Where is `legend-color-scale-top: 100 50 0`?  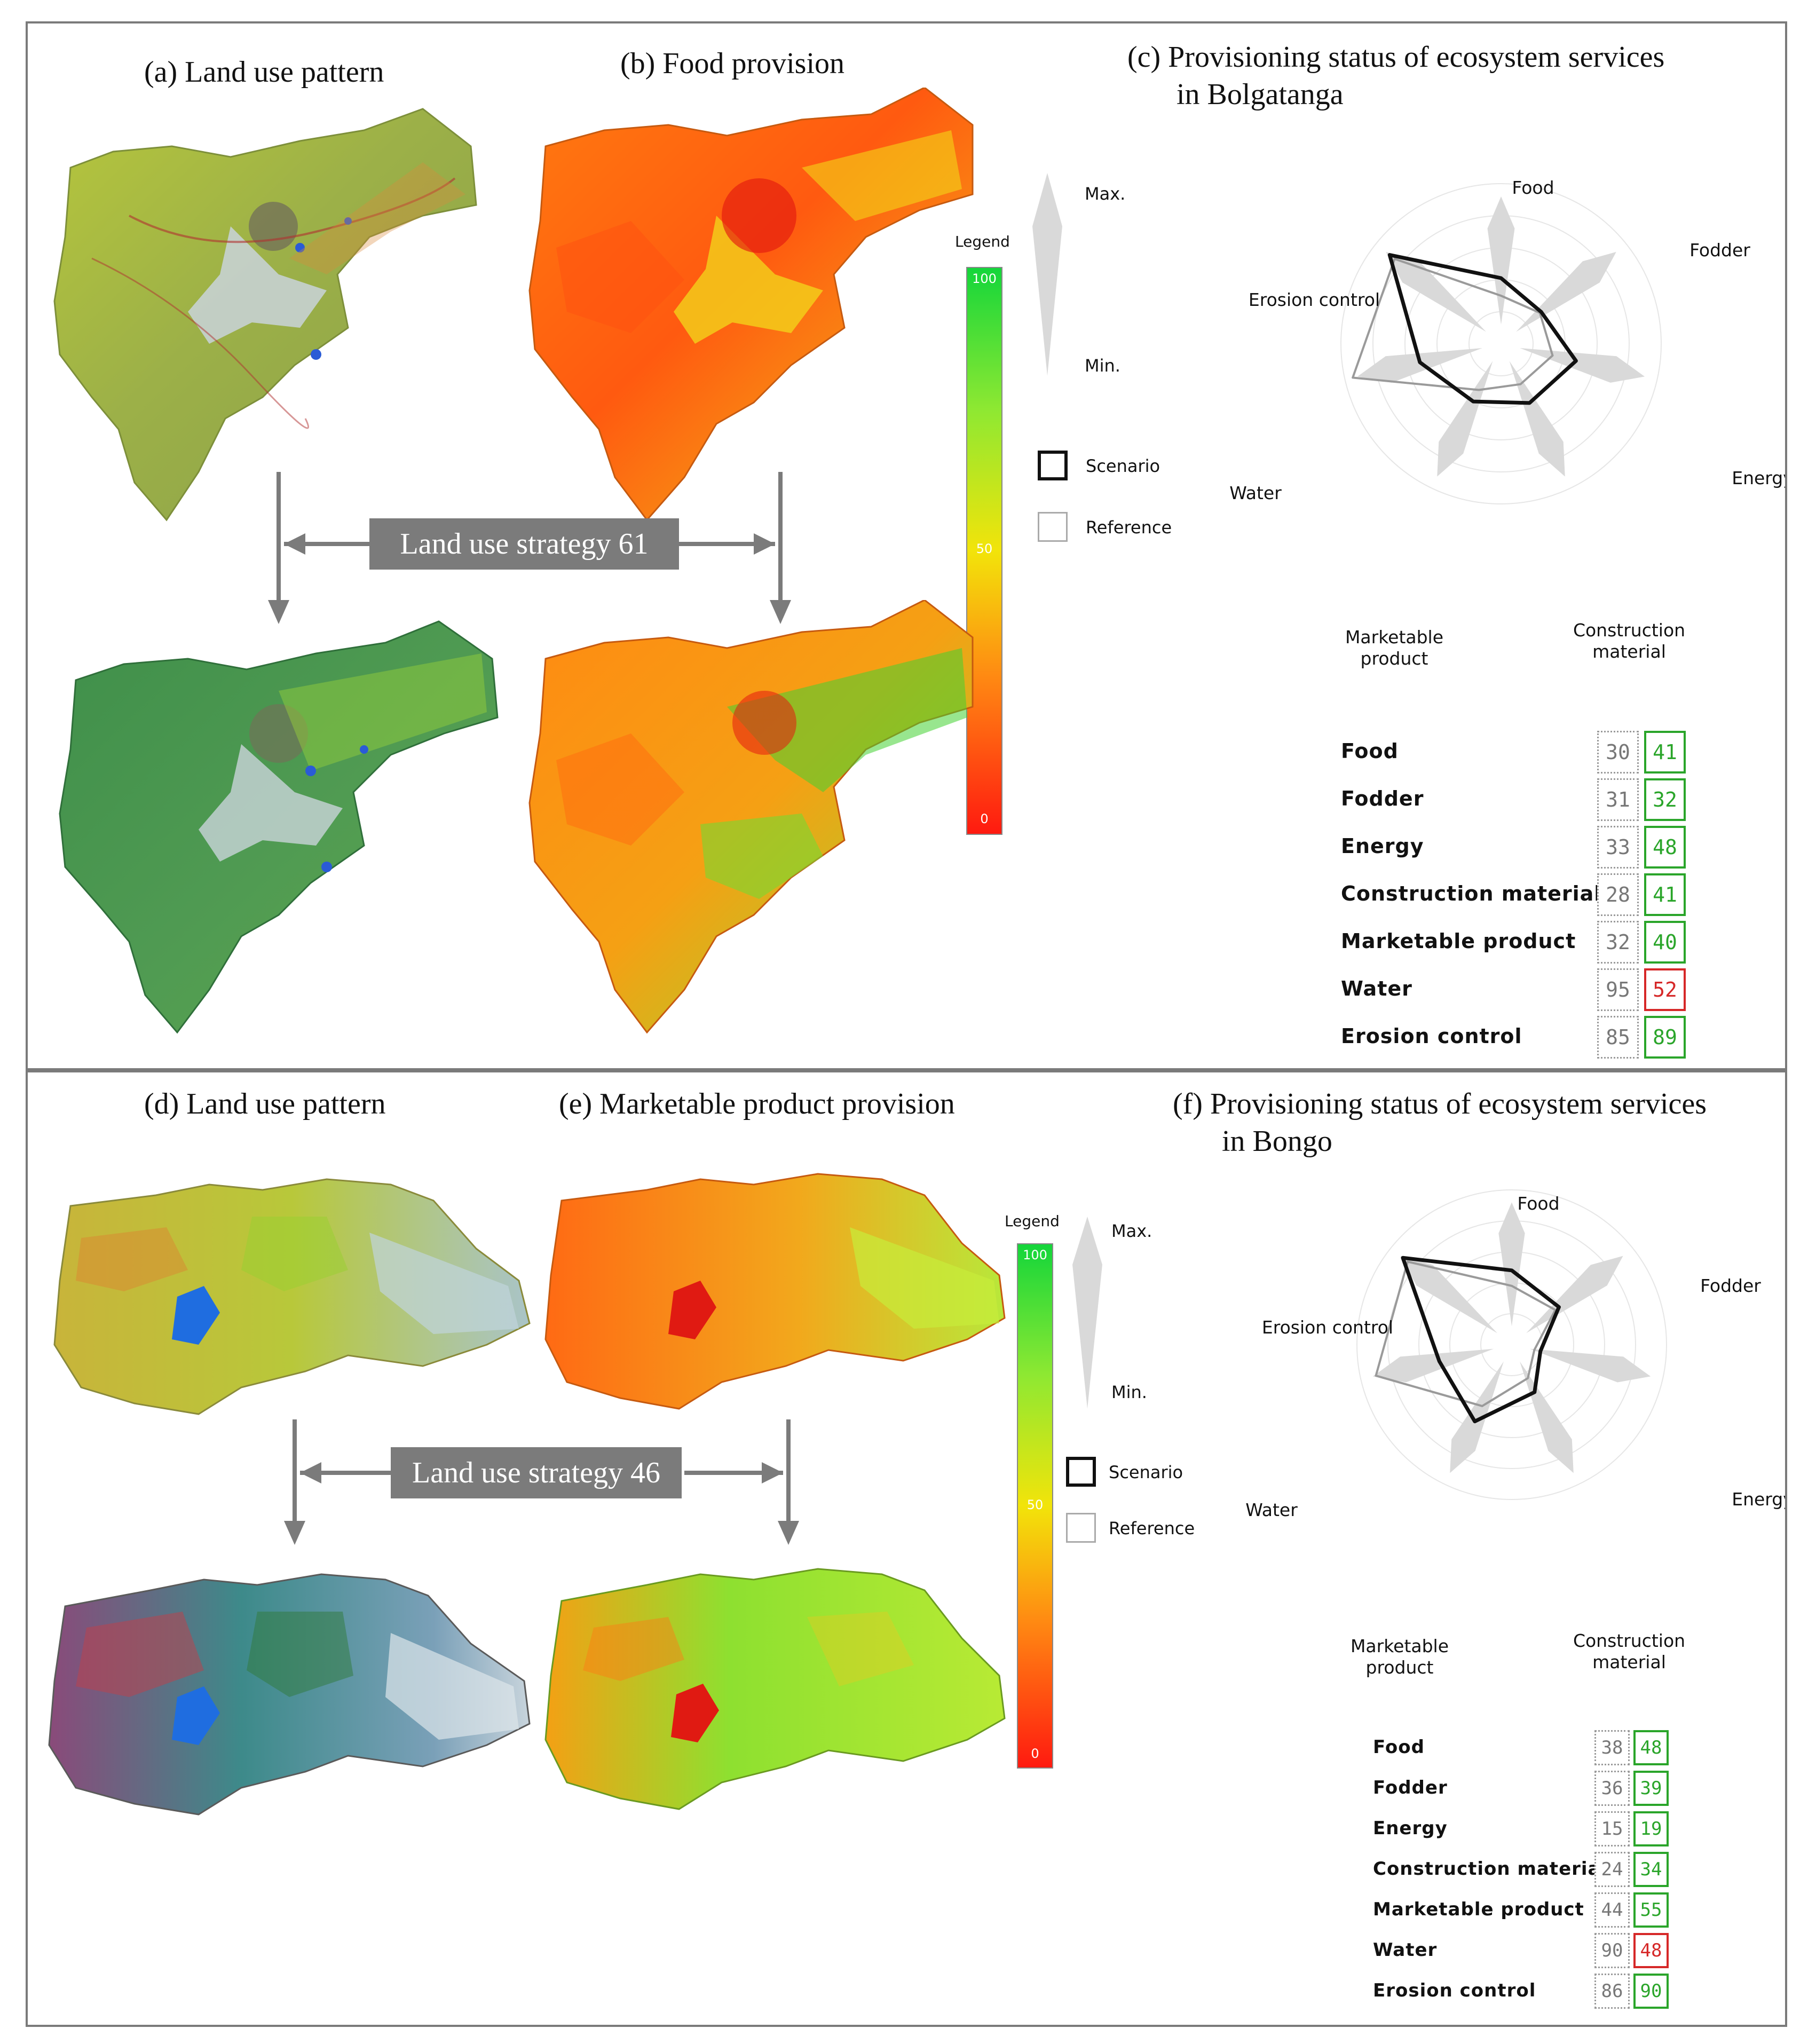
legend-color-scale-top: 100 50 0 is located at coordinates (984, 551).